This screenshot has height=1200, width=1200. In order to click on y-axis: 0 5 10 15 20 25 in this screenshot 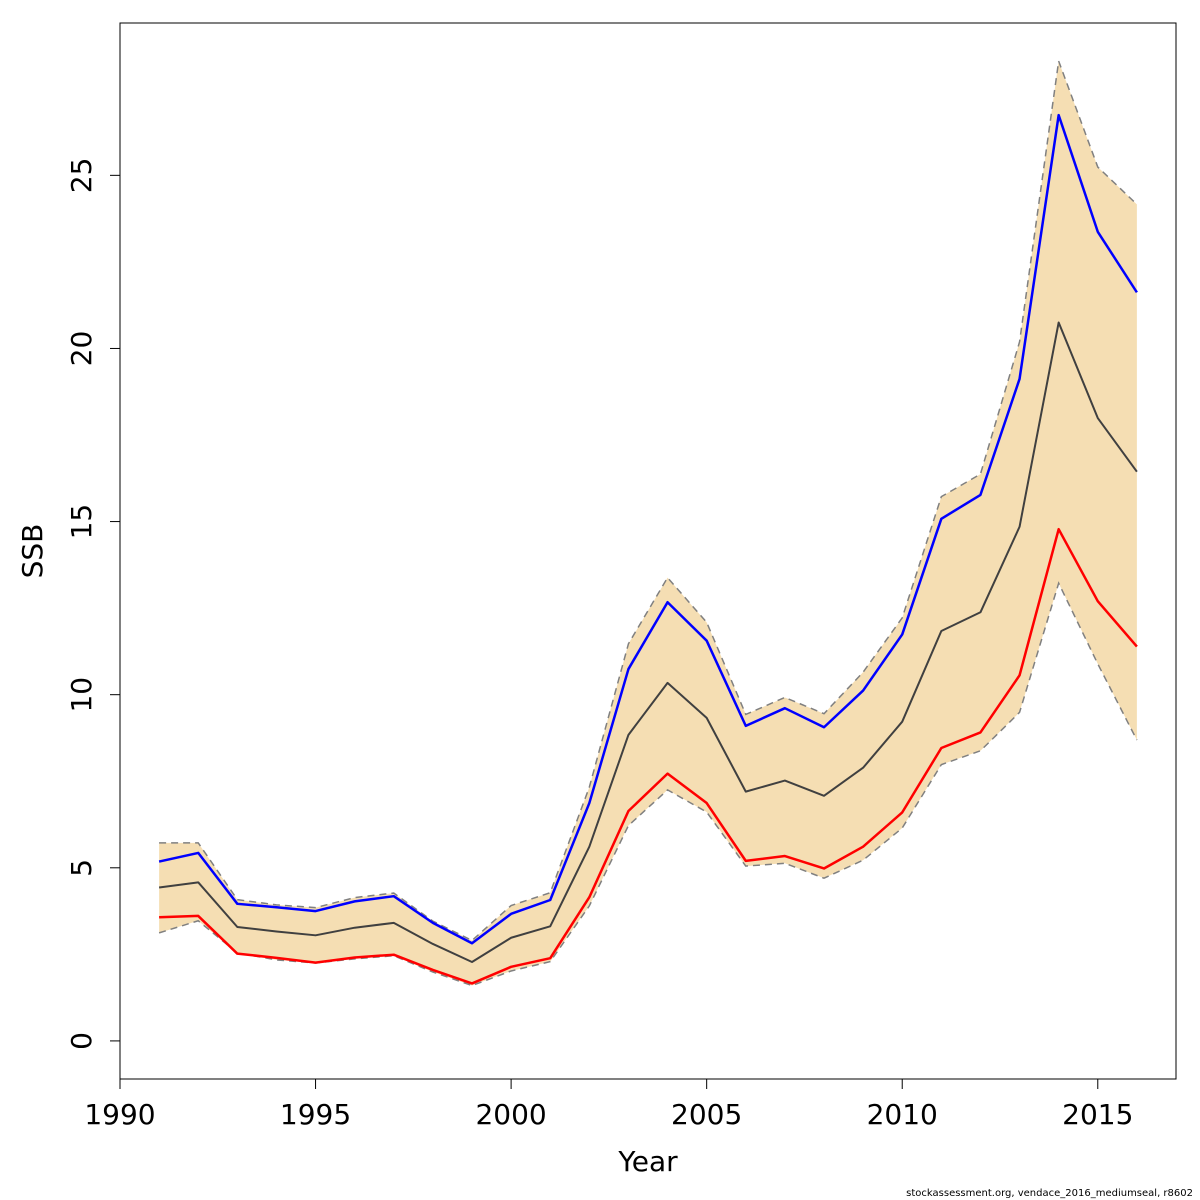, I will do `click(93, 604)`.